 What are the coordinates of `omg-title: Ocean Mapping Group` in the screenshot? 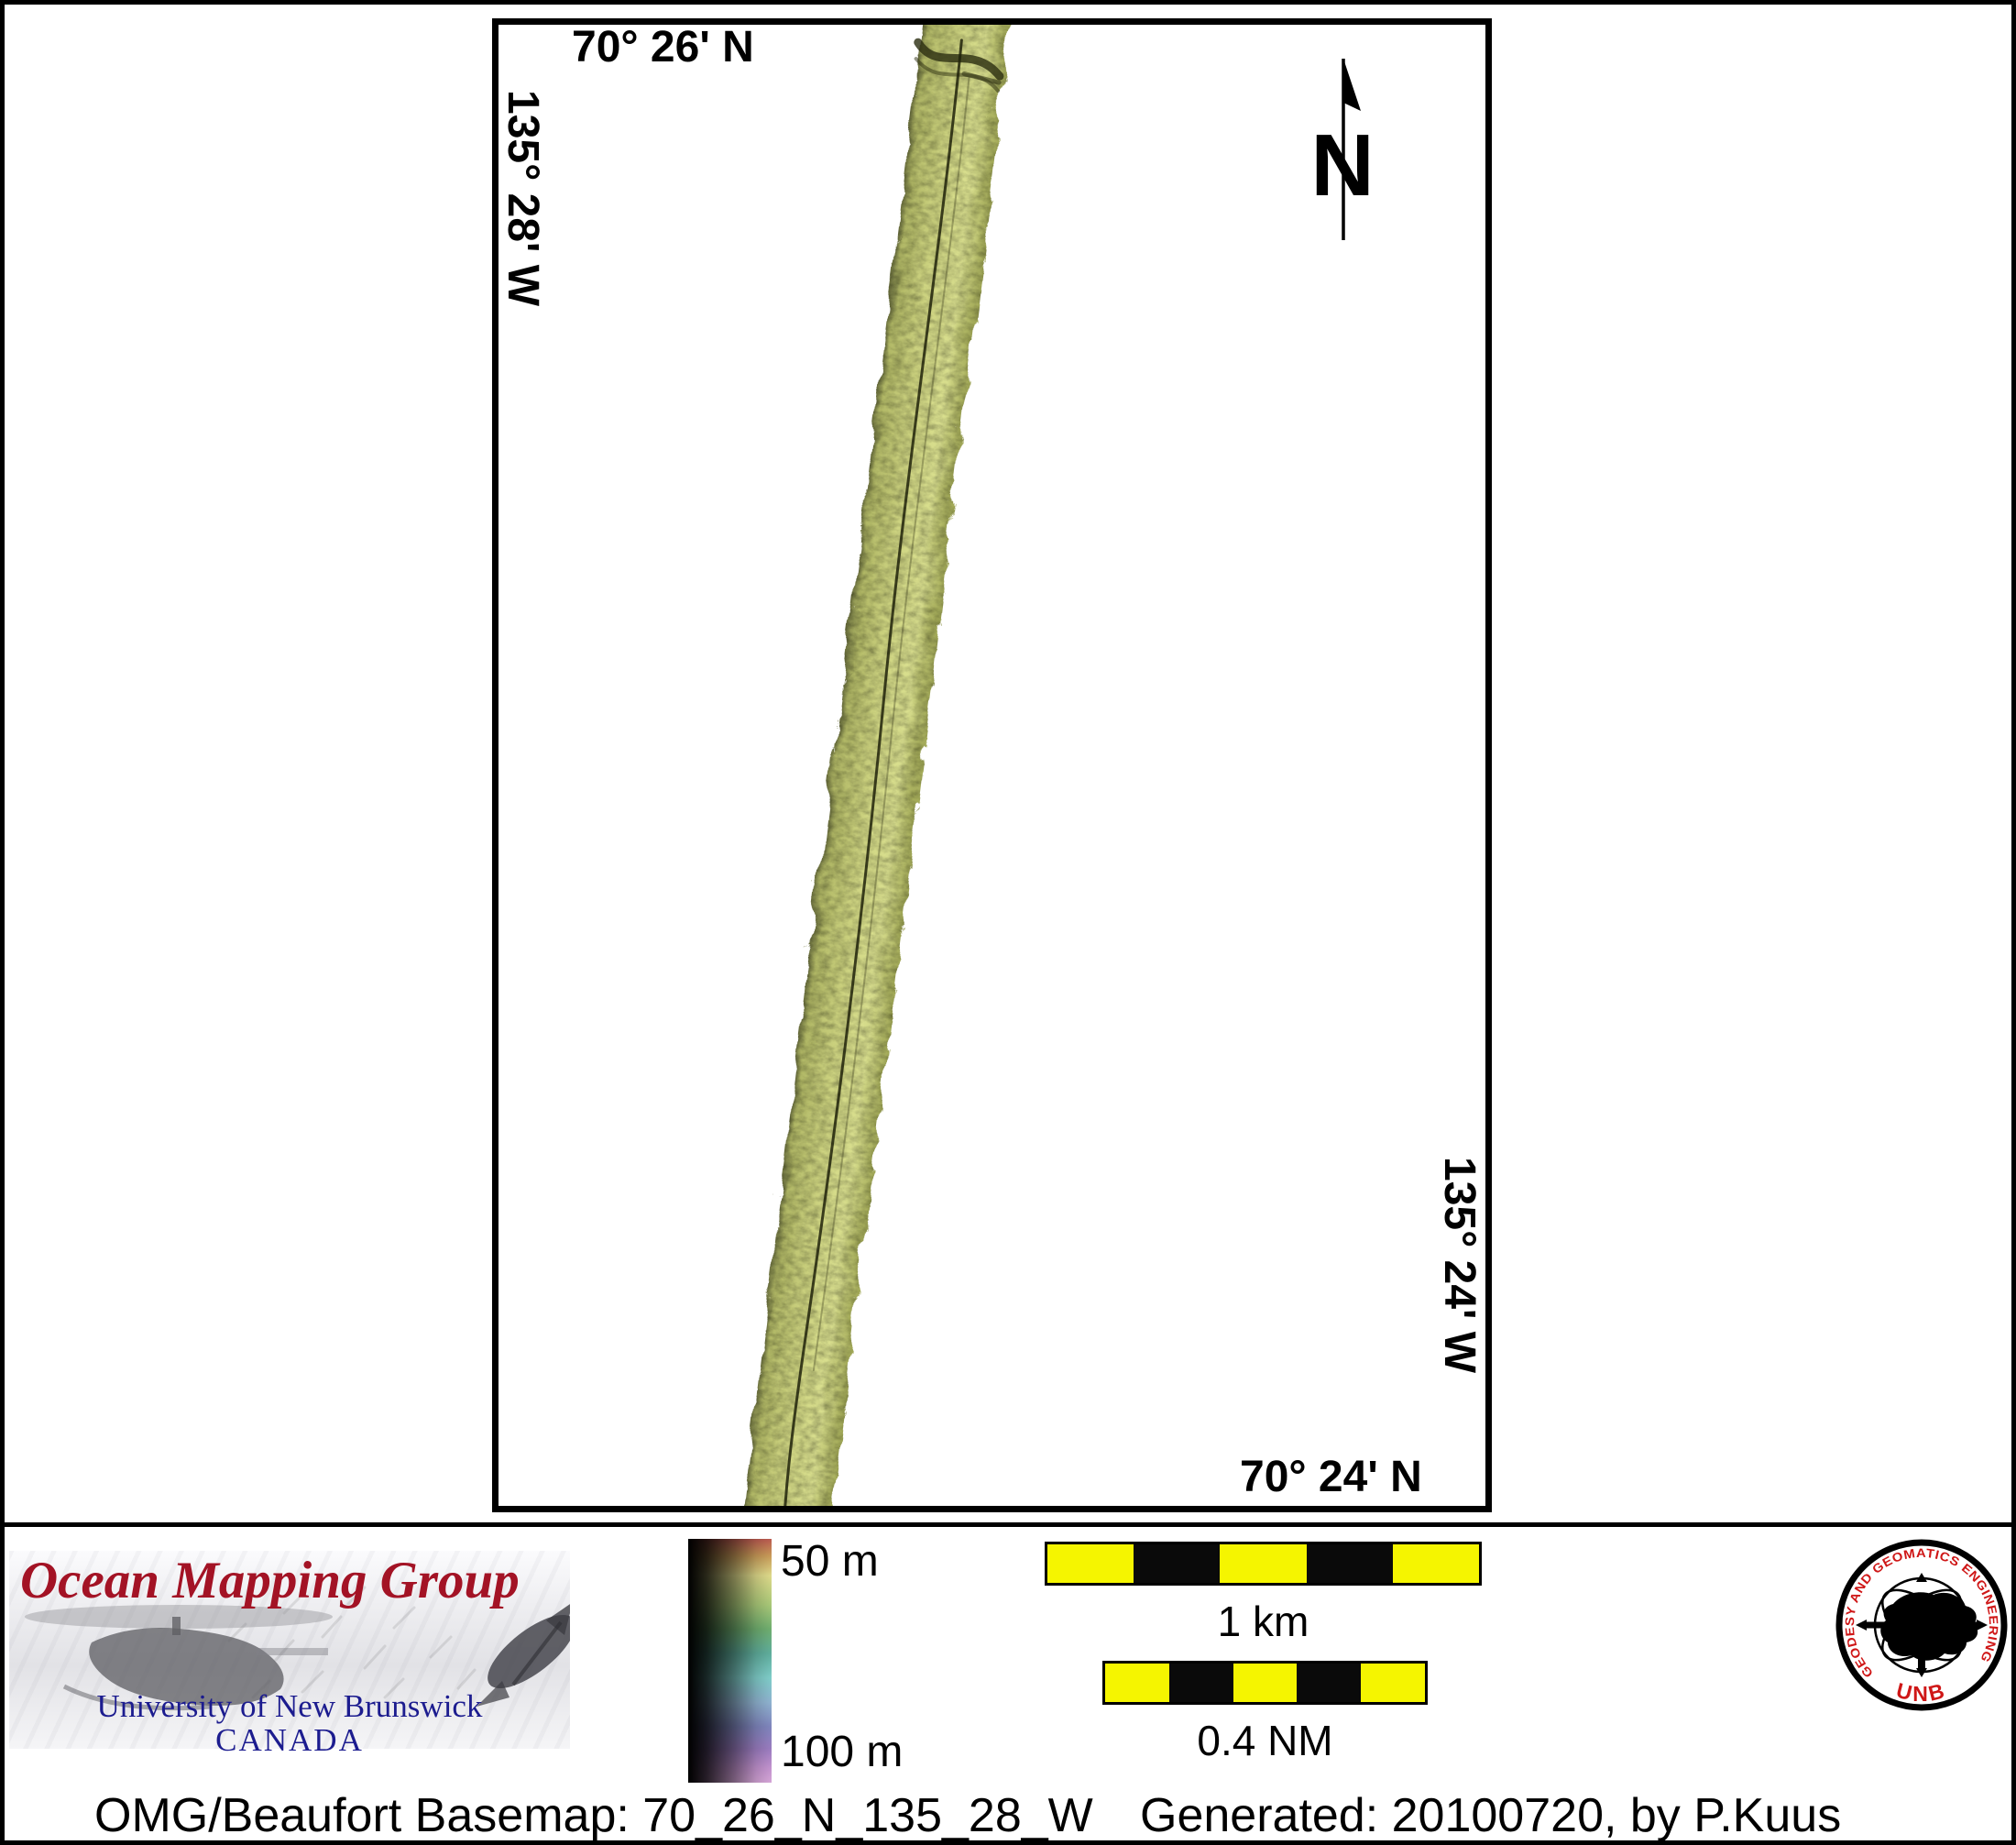 It's located at (270, 1581).